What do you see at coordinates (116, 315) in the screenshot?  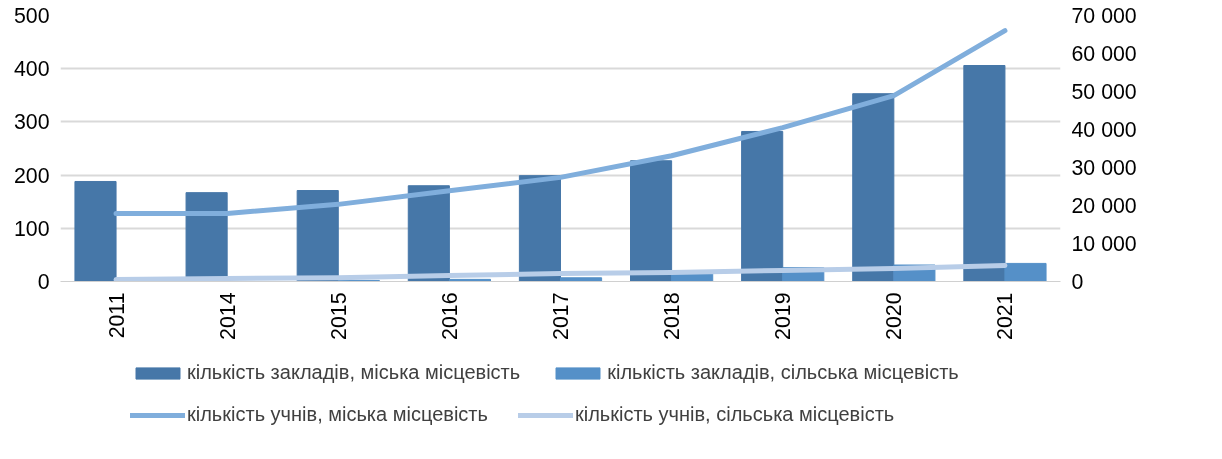 I see `x-tick-label: 2011` at bounding box center [116, 315].